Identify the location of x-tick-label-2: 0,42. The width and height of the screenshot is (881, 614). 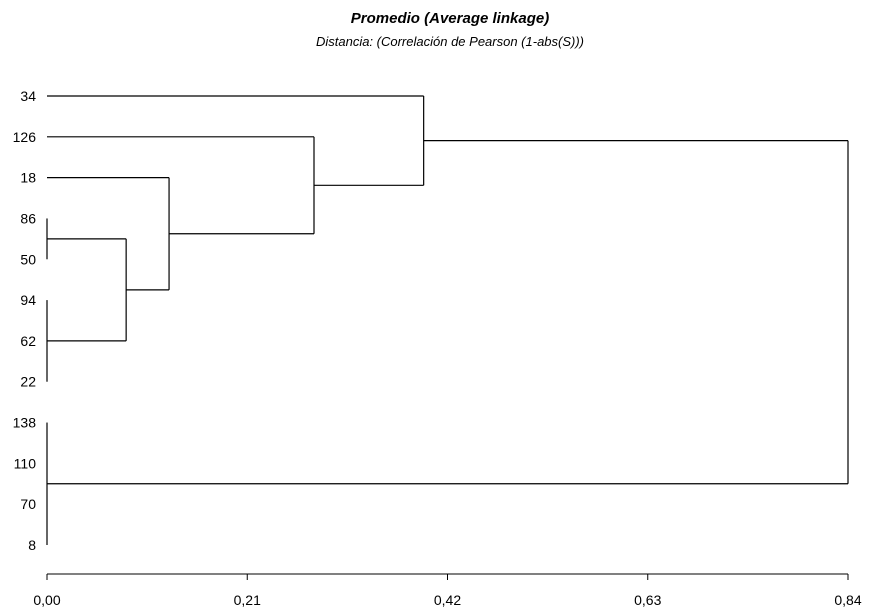
(447, 600).